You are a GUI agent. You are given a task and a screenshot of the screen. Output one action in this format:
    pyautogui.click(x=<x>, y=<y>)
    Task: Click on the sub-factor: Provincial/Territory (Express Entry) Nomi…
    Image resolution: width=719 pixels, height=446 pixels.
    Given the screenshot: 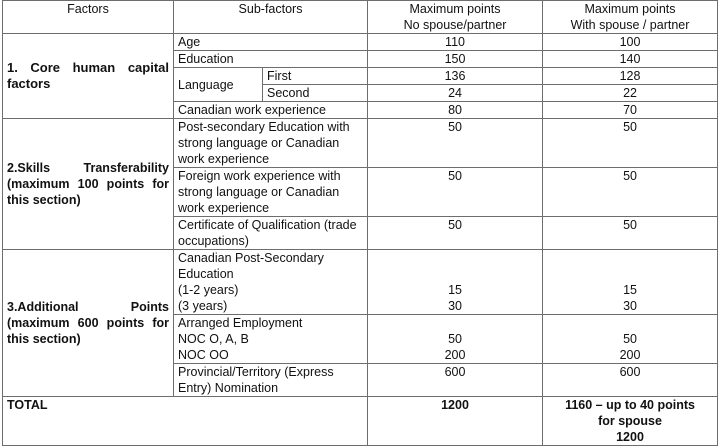 What is the action you would take?
    pyautogui.click(x=270, y=380)
    